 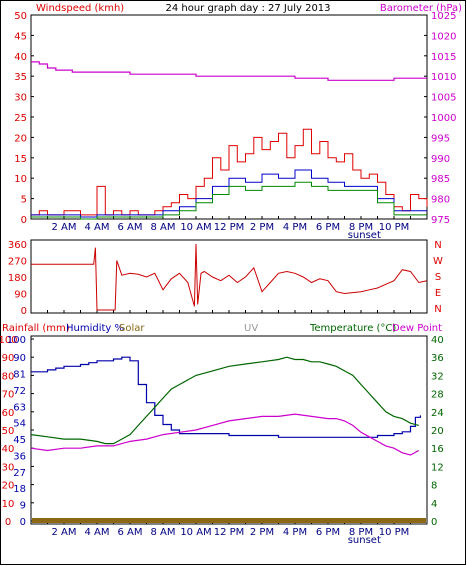 What do you see at coordinates (364, 235) in the screenshot?
I see `sunset-label: sunset` at bounding box center [364, 235].